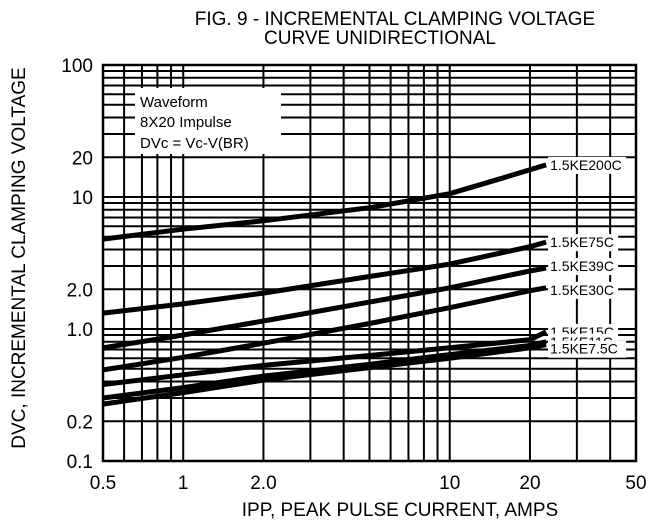  What do you see at coordinates (77, 66) in the screenshot?
I see `y-tick-label: 100` at bounding box center [77, 66].